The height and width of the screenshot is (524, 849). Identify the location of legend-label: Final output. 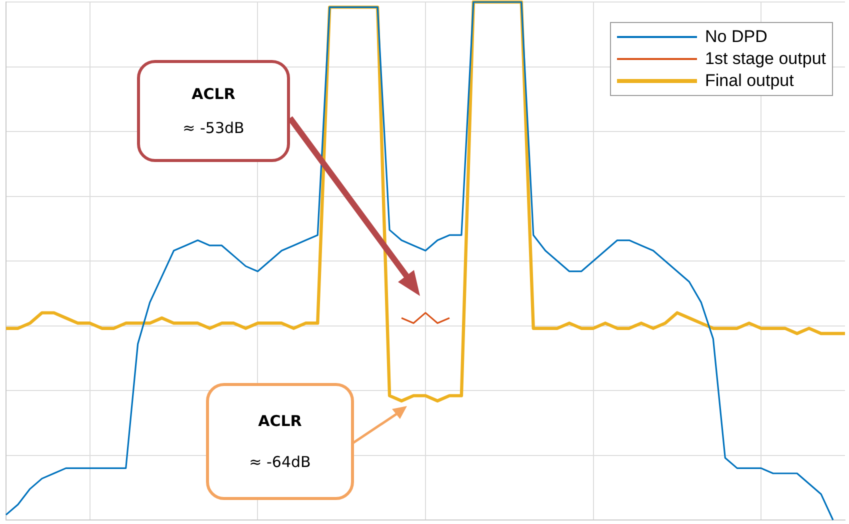
(749, 81).